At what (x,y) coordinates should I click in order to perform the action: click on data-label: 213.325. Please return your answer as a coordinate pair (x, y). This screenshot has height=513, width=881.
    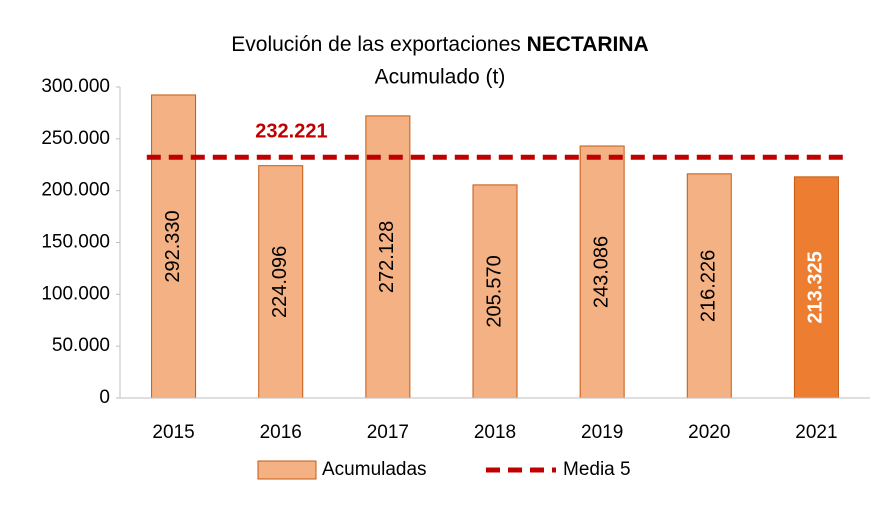
    Looking at the image, I should click on (816, 287).